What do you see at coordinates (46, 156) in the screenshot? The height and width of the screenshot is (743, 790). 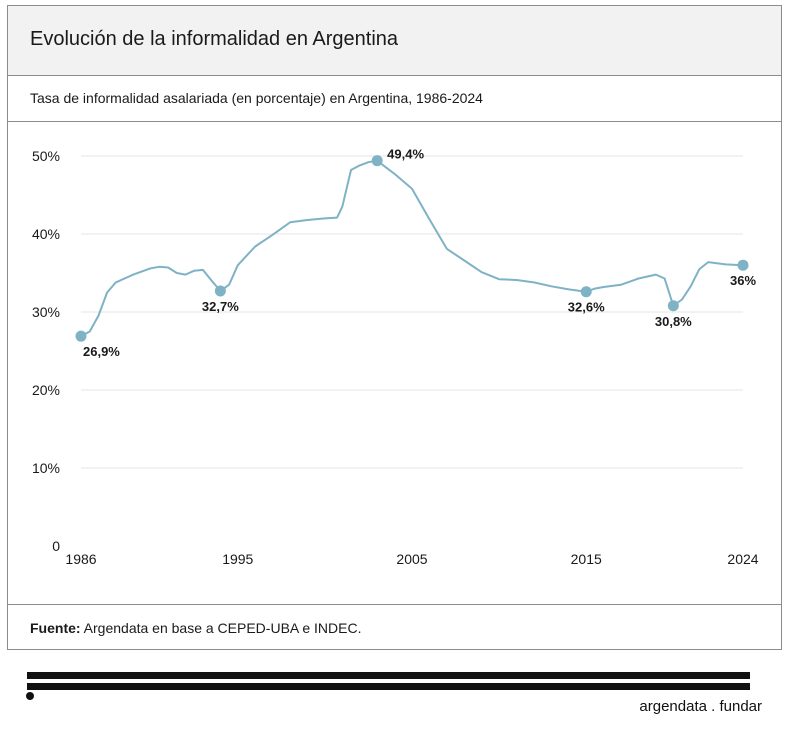 I see `y-tick-label: 50%` at bounding box center [46, 156].